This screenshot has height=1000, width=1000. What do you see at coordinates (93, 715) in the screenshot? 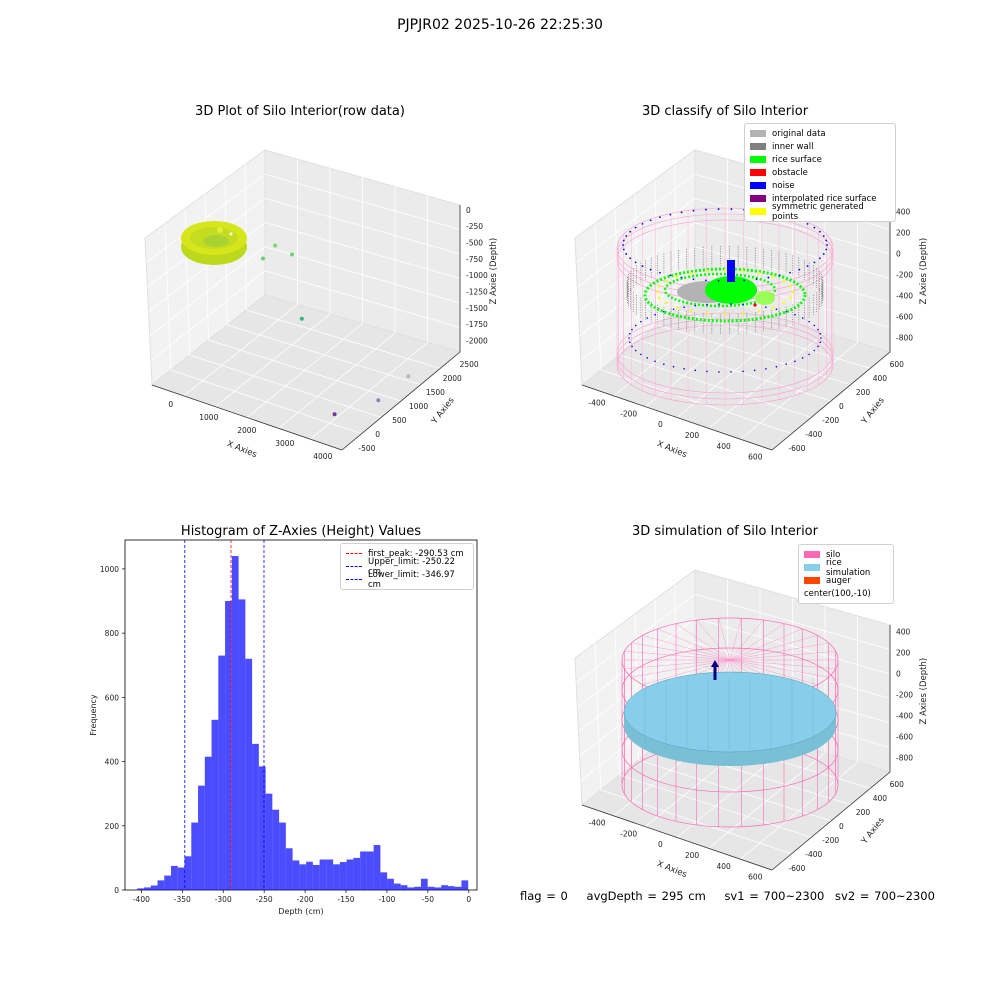
I see `p3-y-label: Frequency` at bounding box center [93, 715].